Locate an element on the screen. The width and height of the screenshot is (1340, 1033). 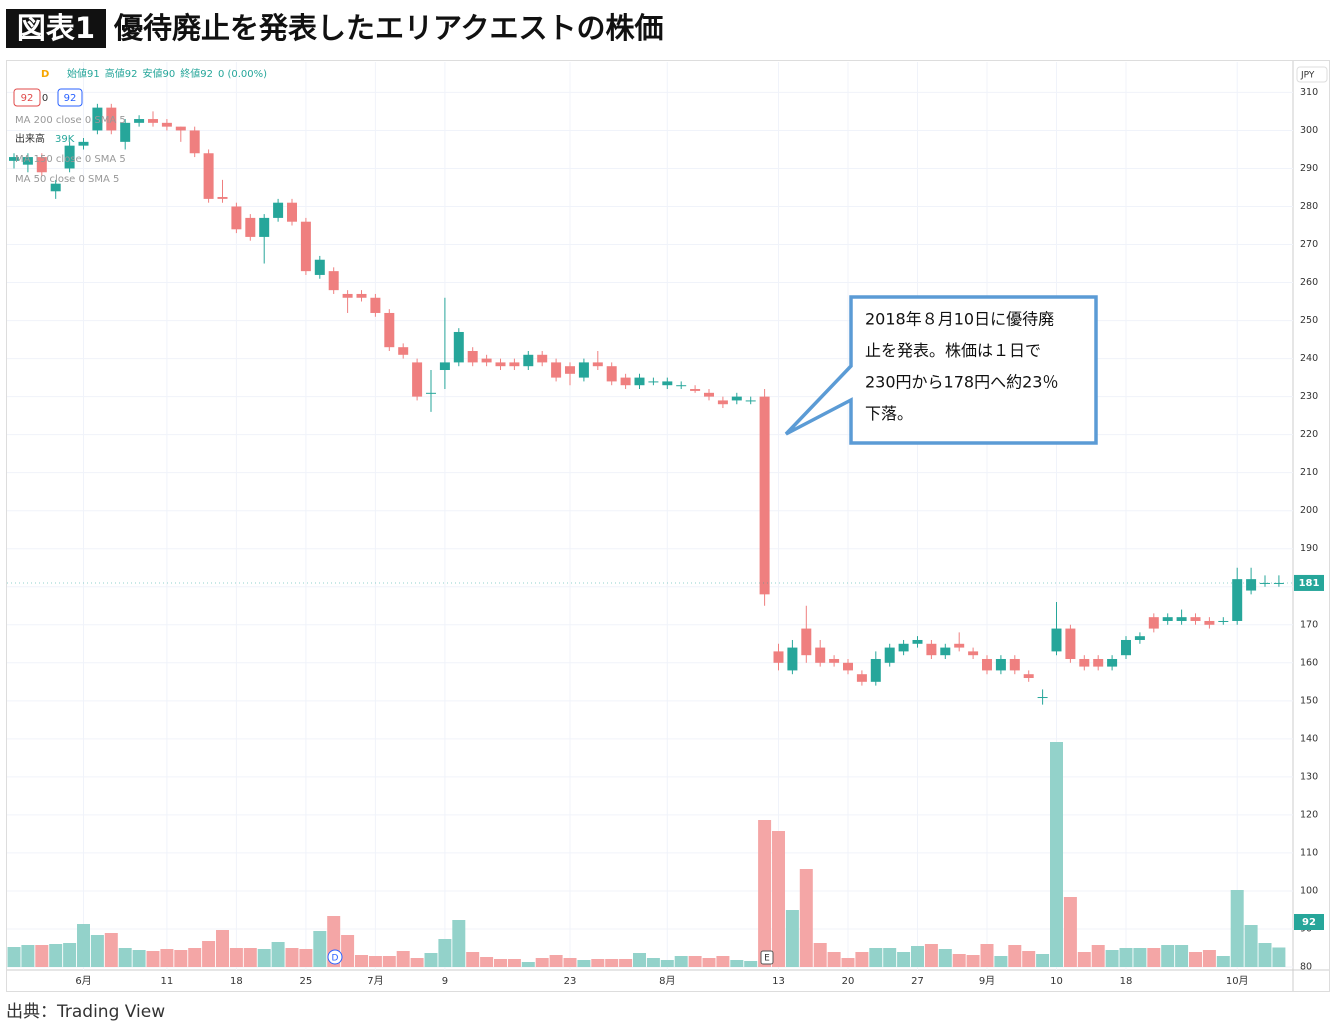
y-tick-label: 220 is located at coordinates (1309, 434).